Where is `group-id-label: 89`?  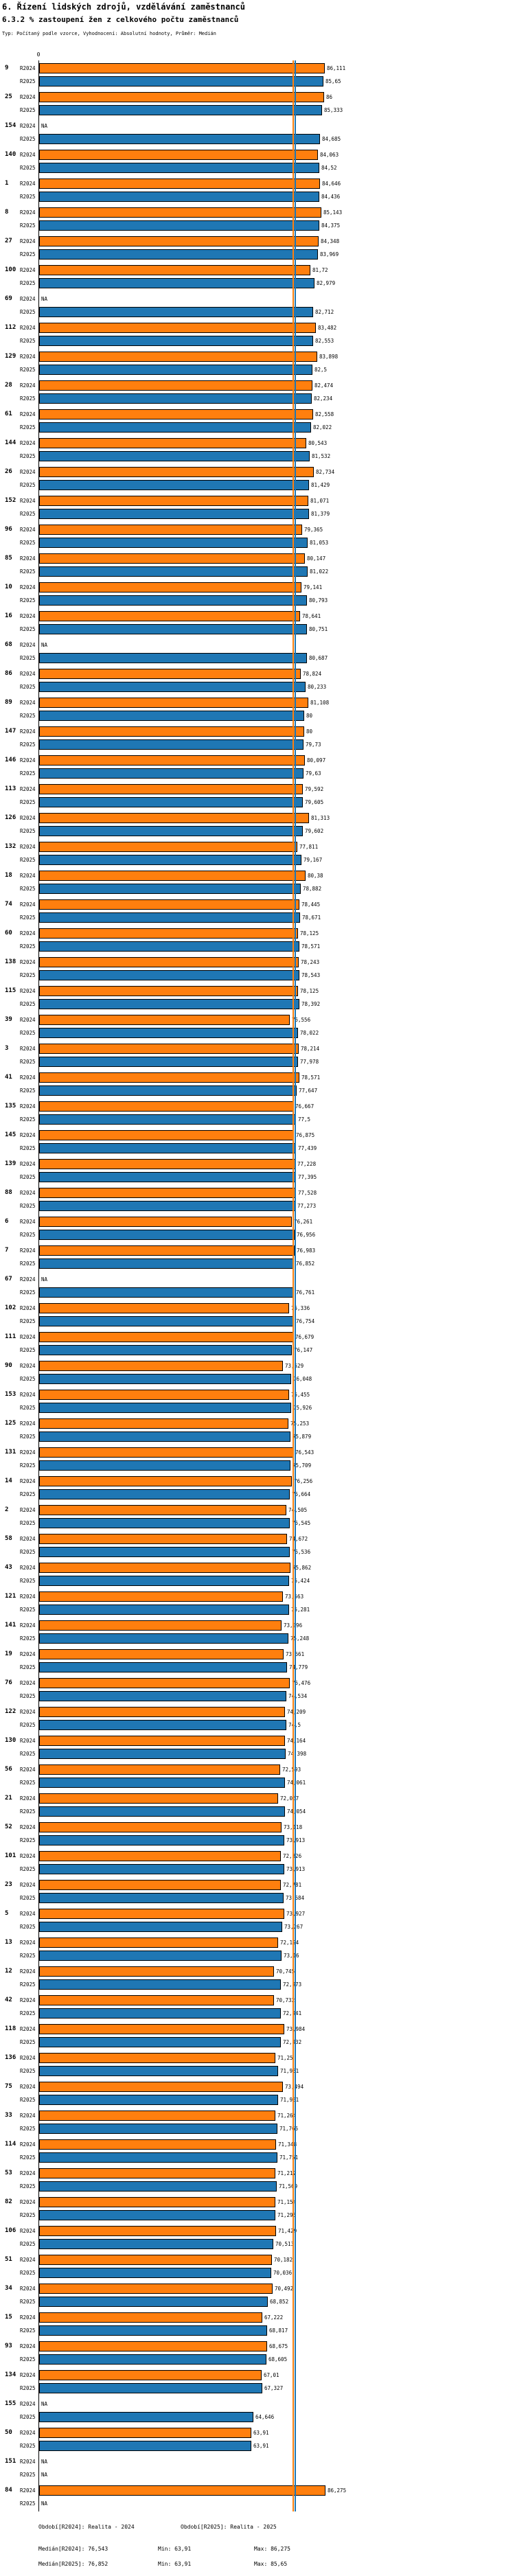 group-id-label: 89 is located at coordinates (8, 702).